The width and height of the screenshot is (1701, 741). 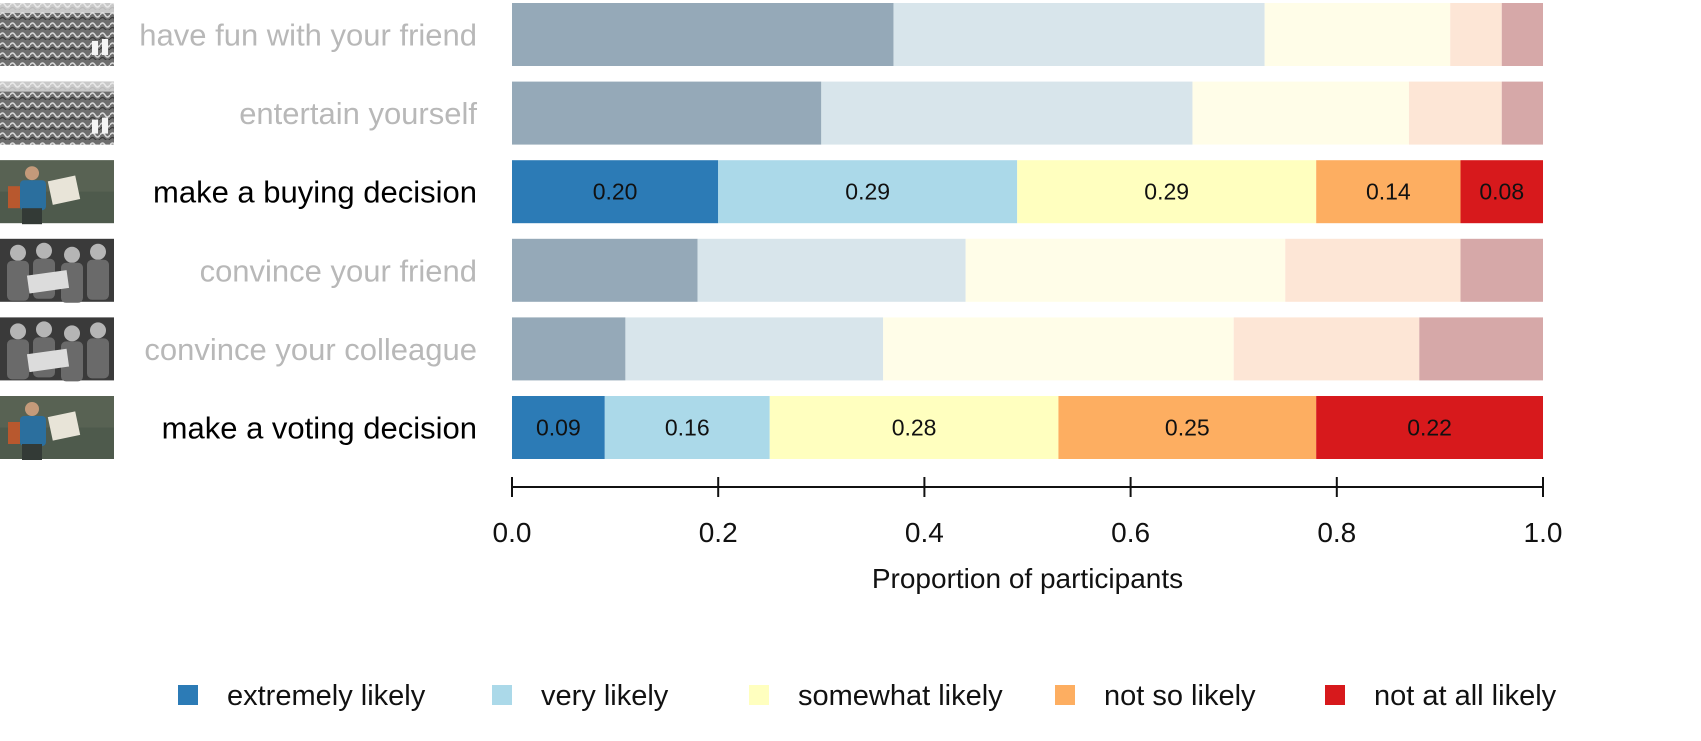 What do you see at coordinates (1065, 695) in the screenshot?
I see `legend-swatch-not-so-likely` at bounding box center [1065, 695].